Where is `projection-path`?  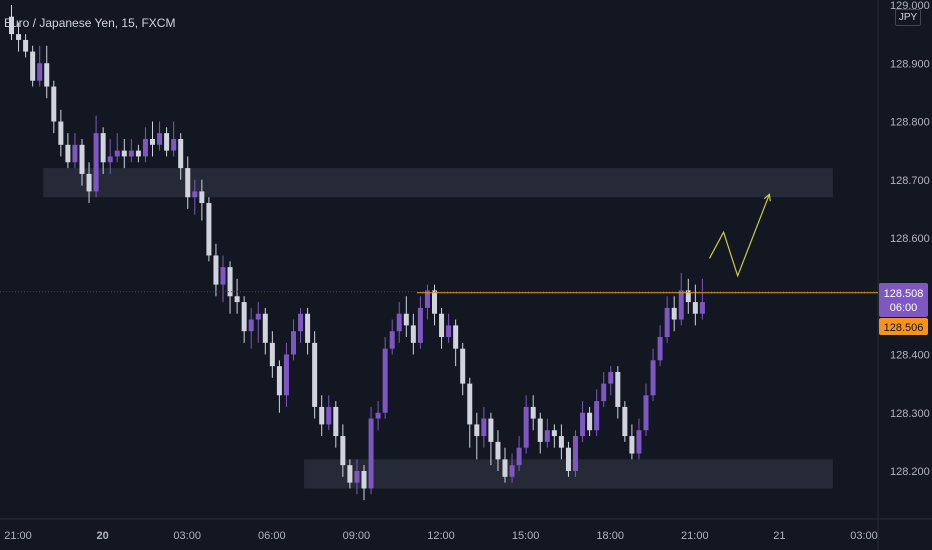 projection-path is located at coordinates (739, 236).